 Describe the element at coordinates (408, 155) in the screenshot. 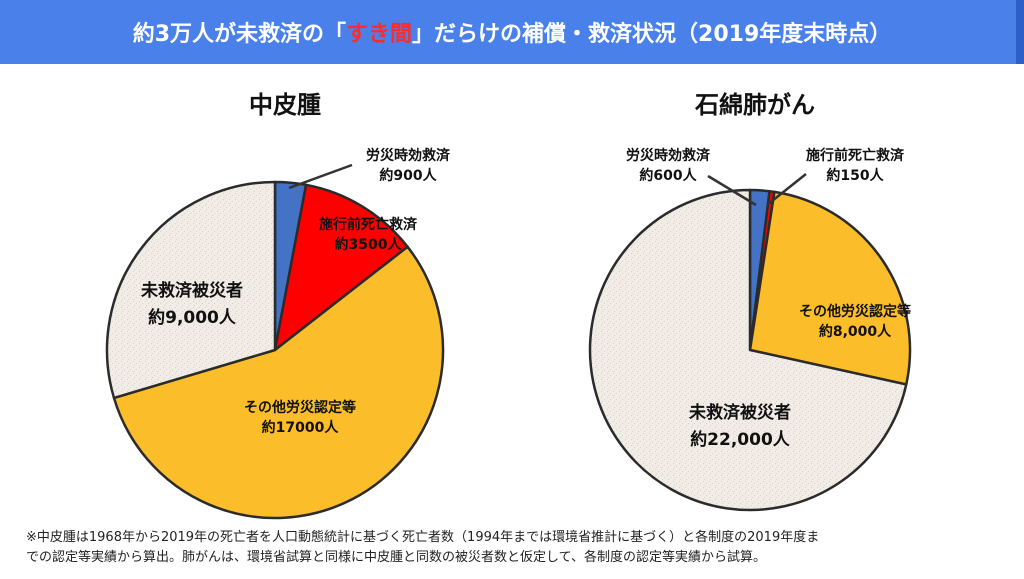

I see `slice-label-meso-jiko: 労災時効救済` at that location.